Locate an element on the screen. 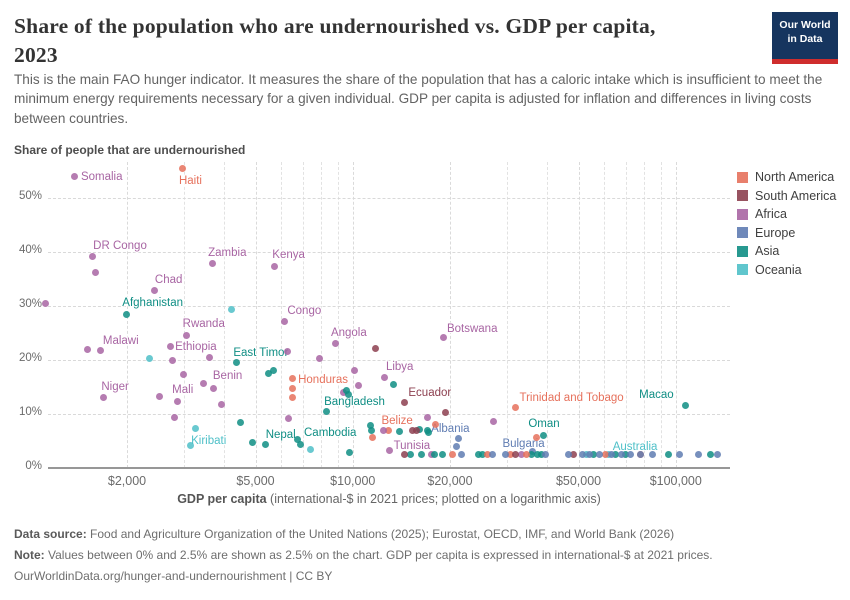  country-label: East Timor is located at coordinates (261, 352).